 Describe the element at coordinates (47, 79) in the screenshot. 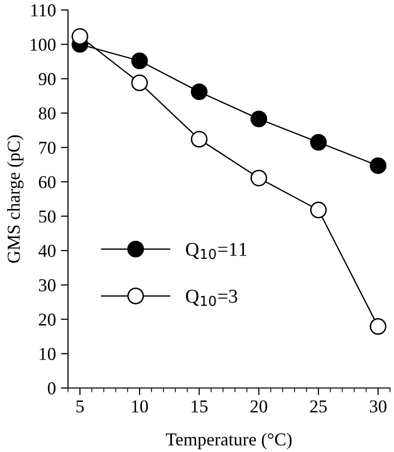

I see `y-tick-label: 90` at that location.